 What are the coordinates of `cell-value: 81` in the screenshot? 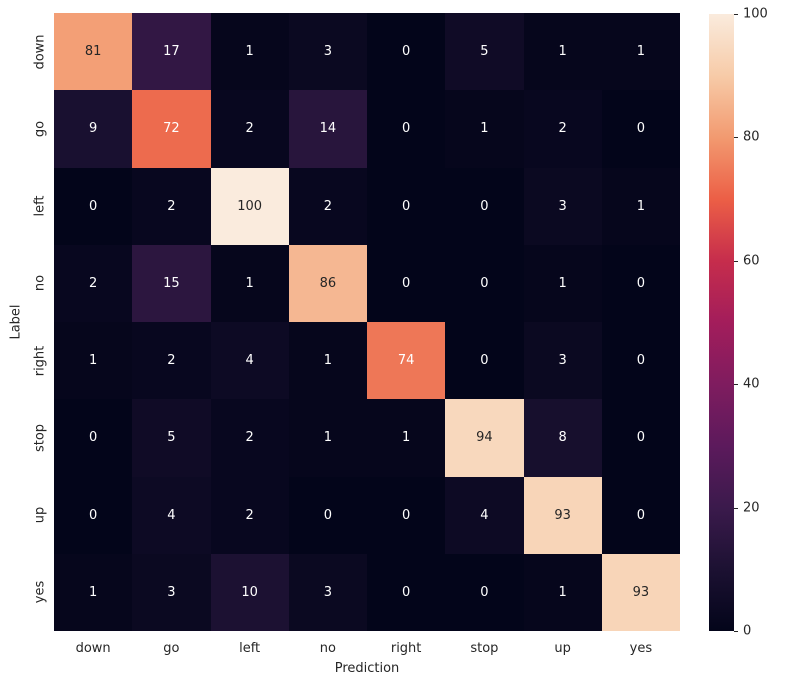 It's located at (93, 52).